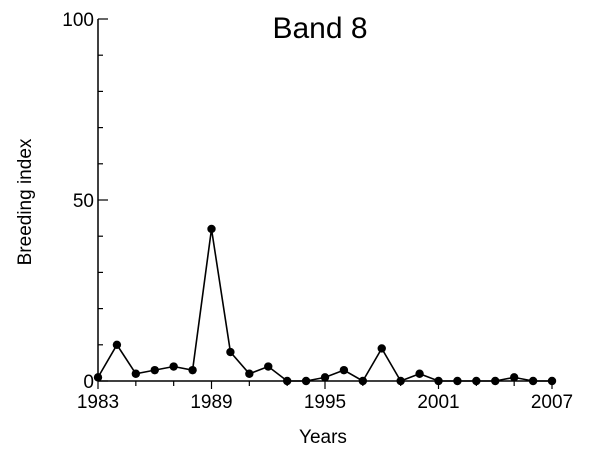 The image size is (595, 452). Describe the element at coordinates (83, 201) in the screenshot. I see `y-tick-label: 50` at that location.